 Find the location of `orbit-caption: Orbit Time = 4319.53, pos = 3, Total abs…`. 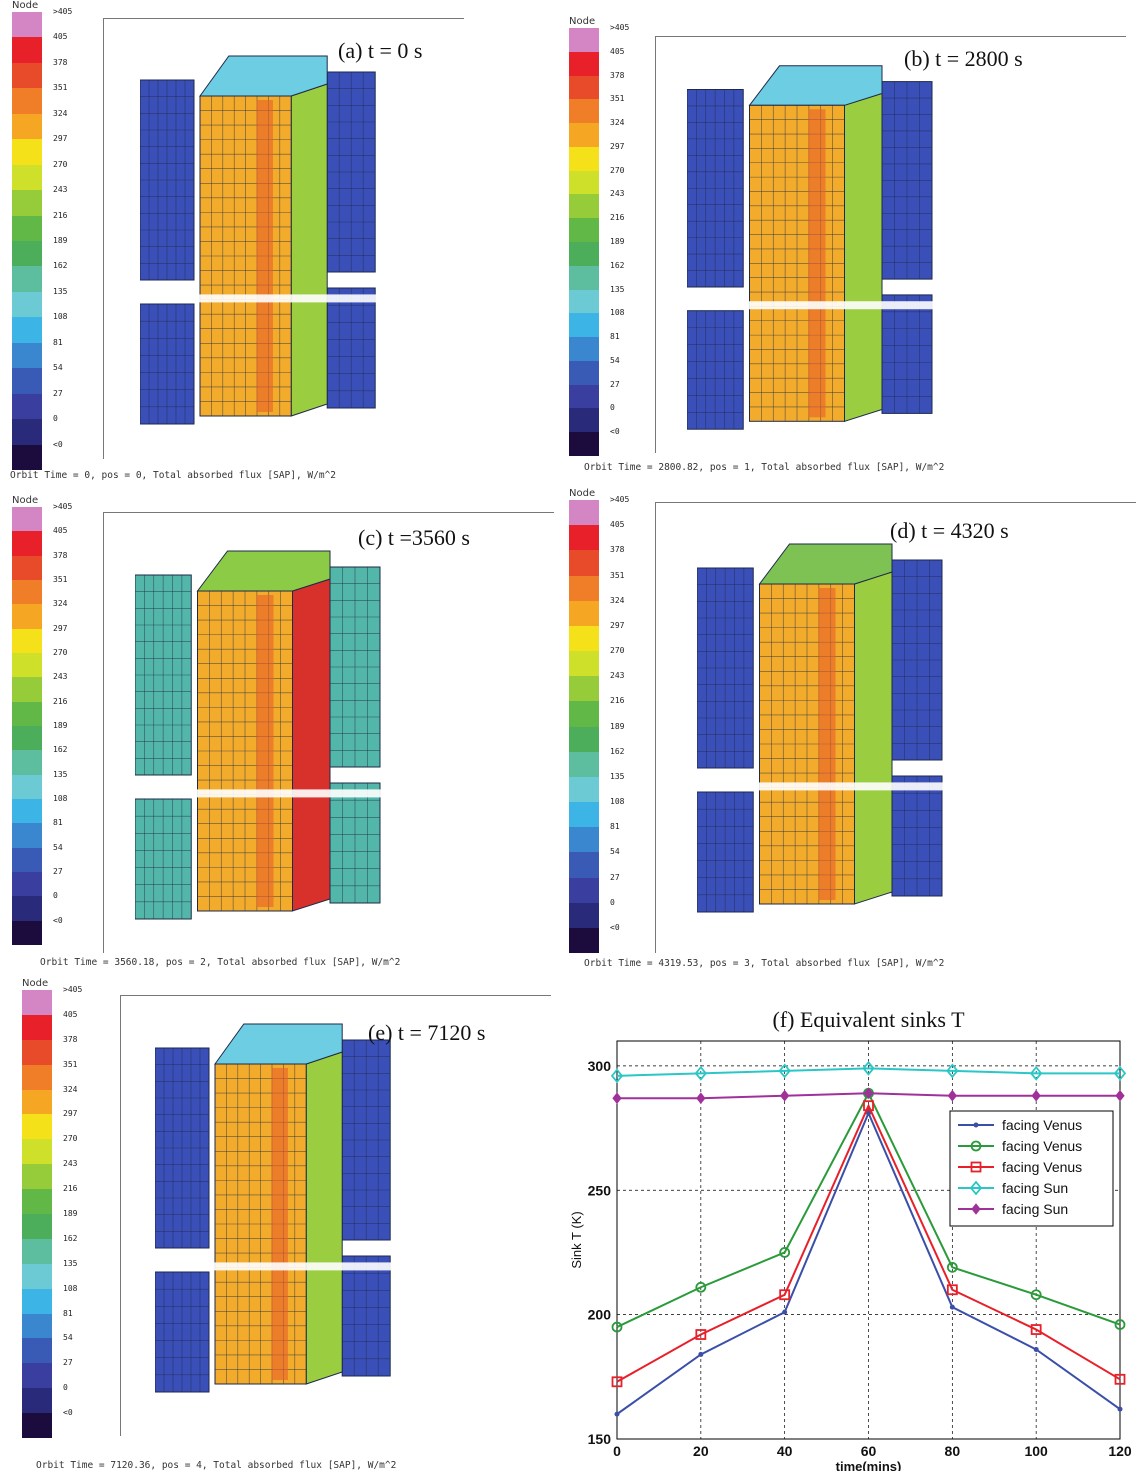

orbit-caption: Orbit Time = 4319.53, pos = 3, Total abs… is located at coordinates (764, 963).